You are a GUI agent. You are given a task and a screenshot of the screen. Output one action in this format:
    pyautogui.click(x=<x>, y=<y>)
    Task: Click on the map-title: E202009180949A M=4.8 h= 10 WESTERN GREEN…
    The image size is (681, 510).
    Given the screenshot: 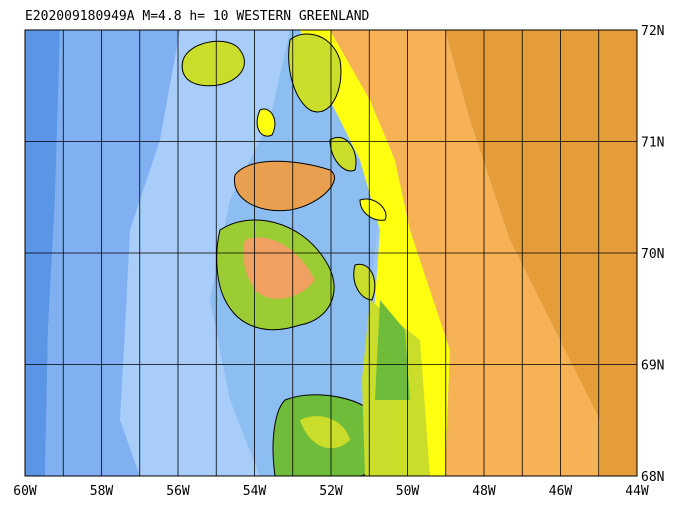 What is the action you would take?
    pyautogui.click(x=197, y=16)
    